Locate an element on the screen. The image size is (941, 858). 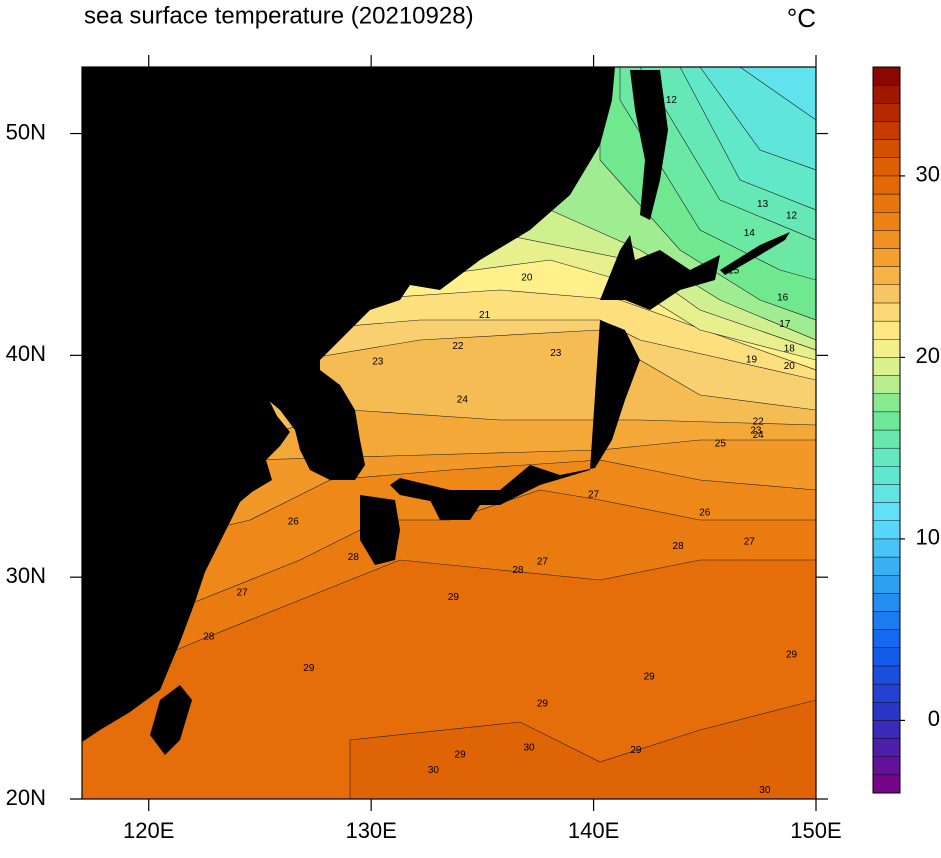
contour-label: 18 is located at coordinates (790, 348).